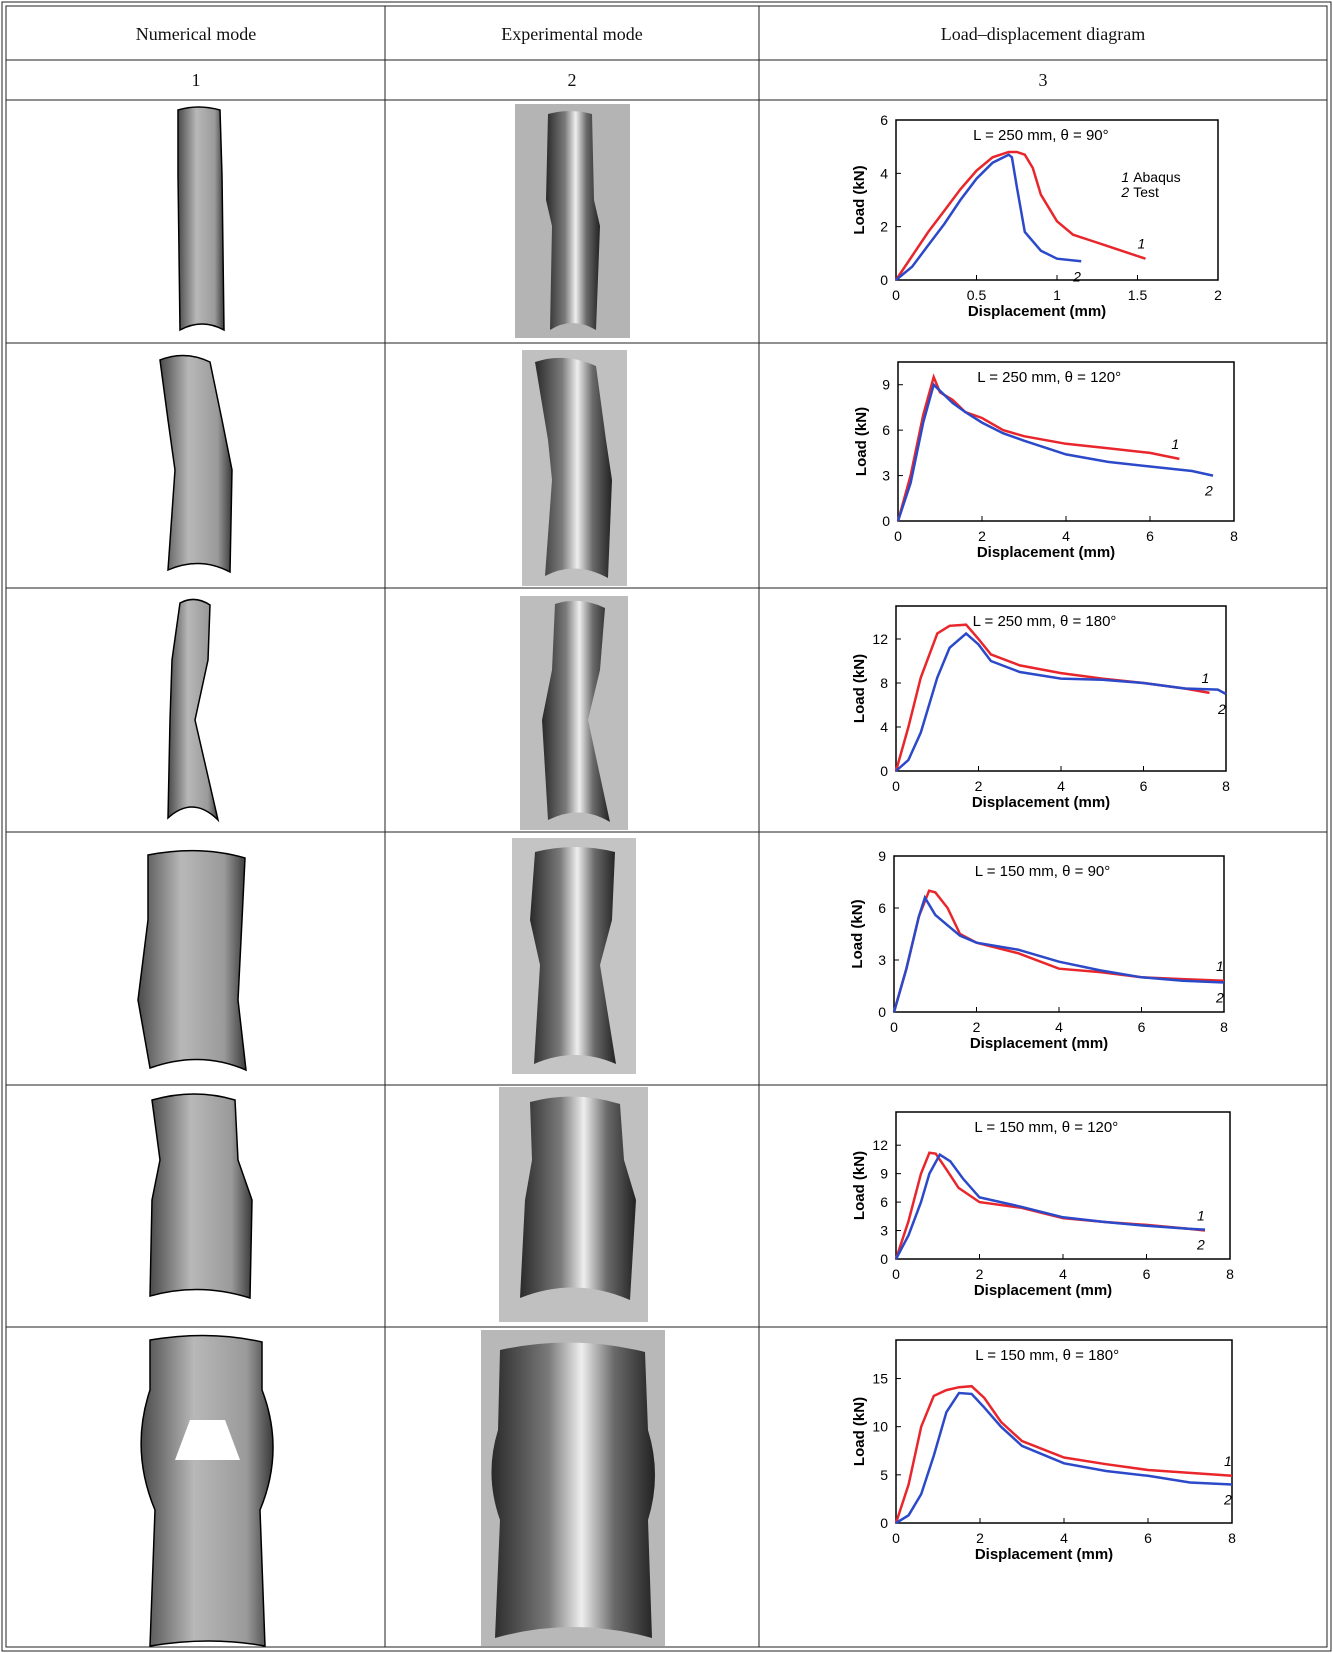  What do you see at coordinates (880, 1427) in the screenshot?
I see `y-tick-label: 10` at bounding box center [880, 1427].